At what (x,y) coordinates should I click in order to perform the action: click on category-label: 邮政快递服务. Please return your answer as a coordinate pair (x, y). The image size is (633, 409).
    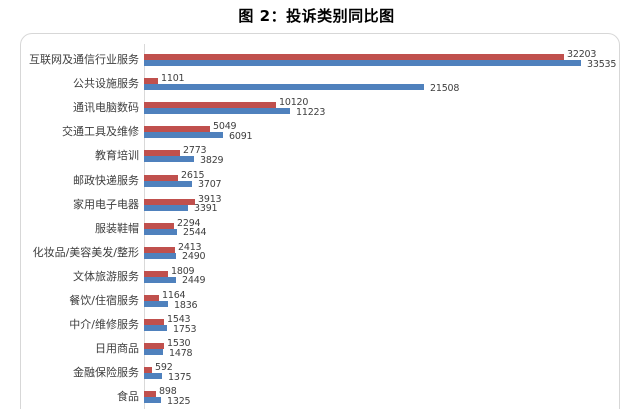
    Looking at the image, I should click on (106, 180).